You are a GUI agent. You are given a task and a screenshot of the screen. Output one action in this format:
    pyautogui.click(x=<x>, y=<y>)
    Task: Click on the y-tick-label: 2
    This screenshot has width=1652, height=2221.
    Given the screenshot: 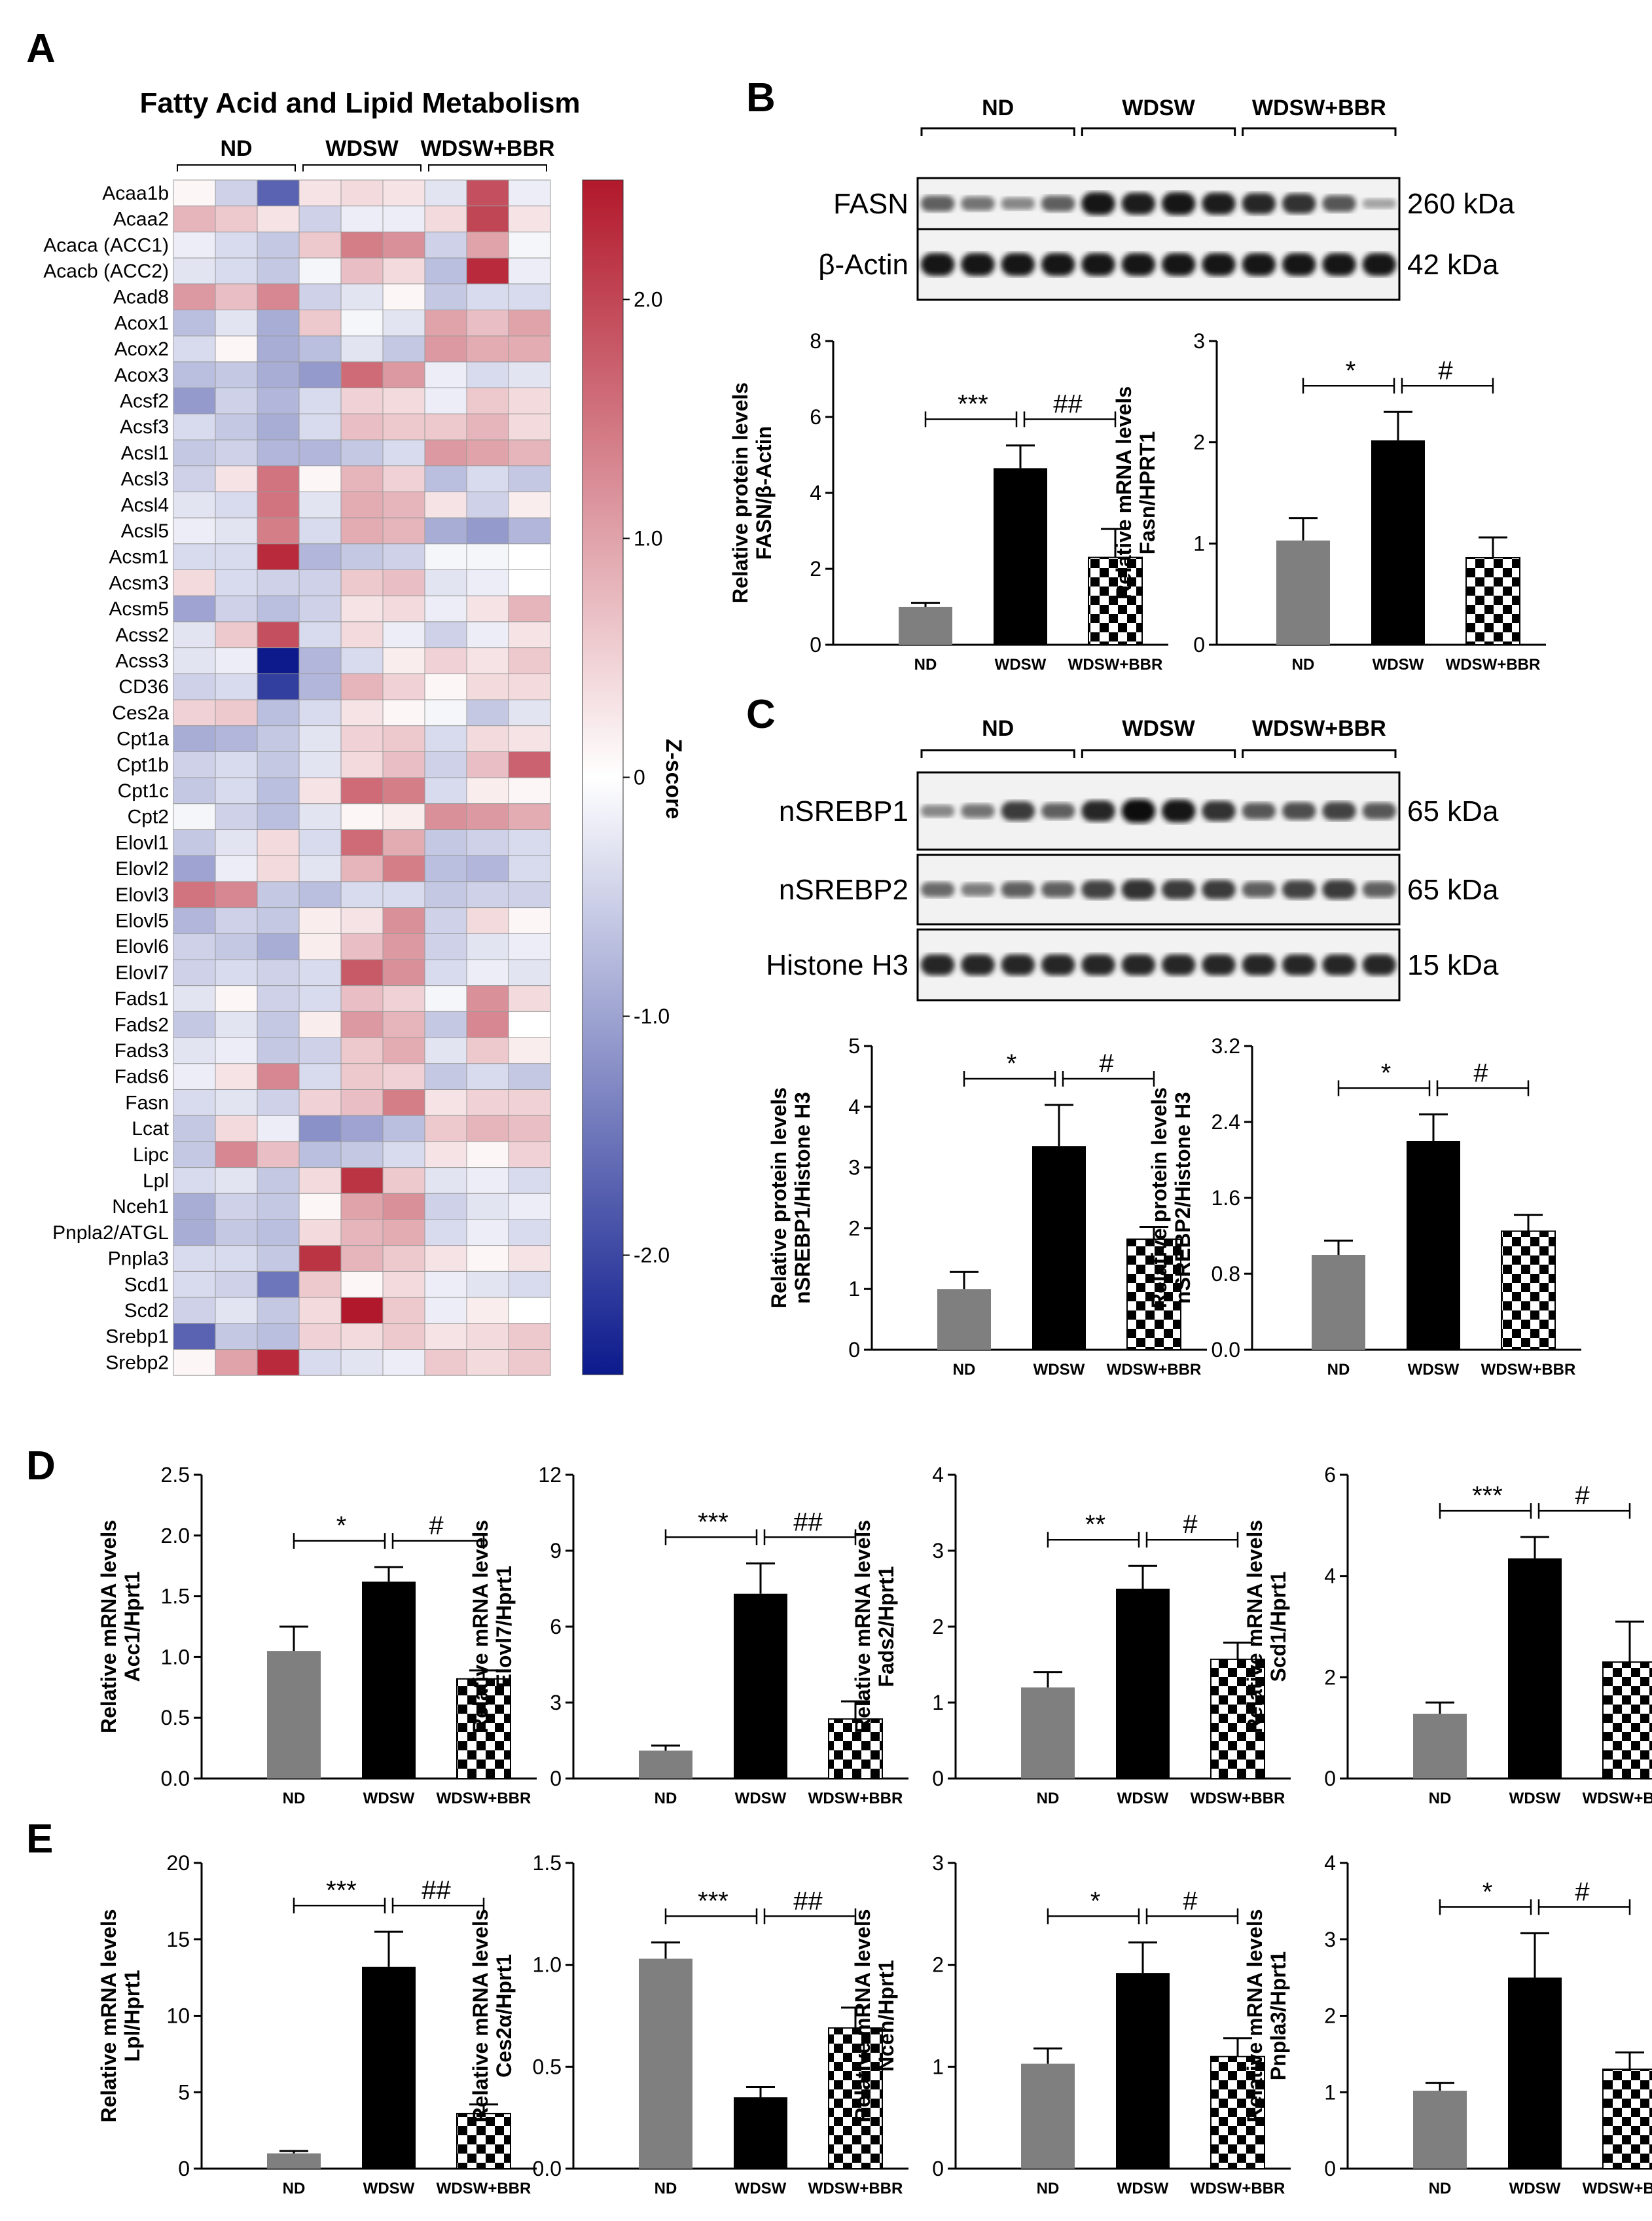 What is the action you would take?
    pyautogui.click(x=938, y=1626)
    